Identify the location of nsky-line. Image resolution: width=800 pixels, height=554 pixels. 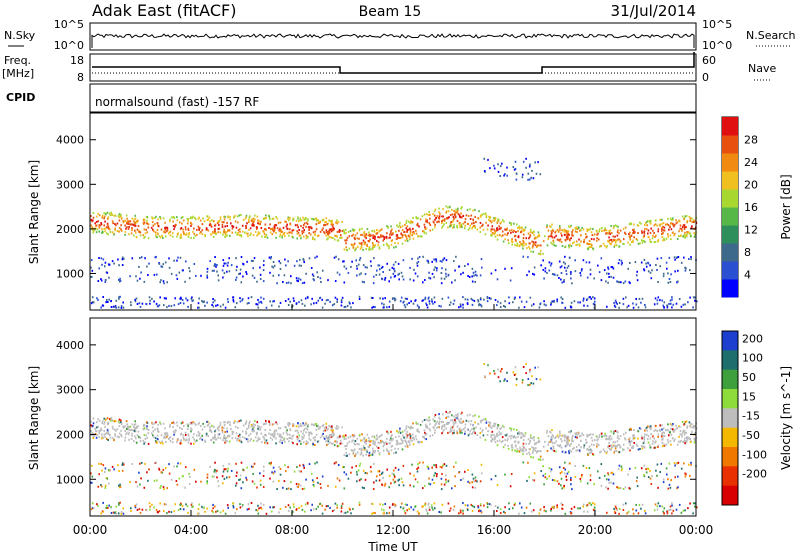
(393, 40).